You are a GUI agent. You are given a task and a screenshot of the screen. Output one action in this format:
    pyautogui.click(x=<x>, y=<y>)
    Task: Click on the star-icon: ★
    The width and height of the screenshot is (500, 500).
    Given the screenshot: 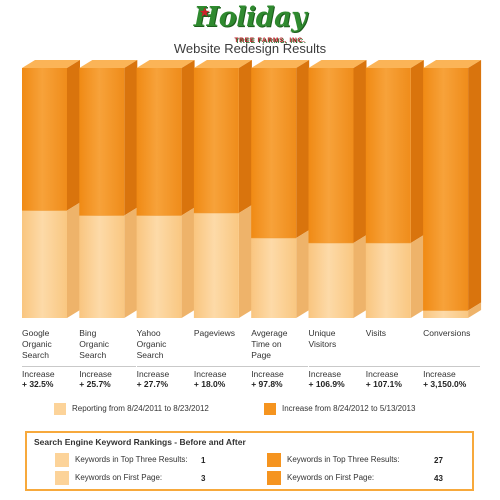 What is the action you would take?
    pyautogui.click(x=204, y=12)
    